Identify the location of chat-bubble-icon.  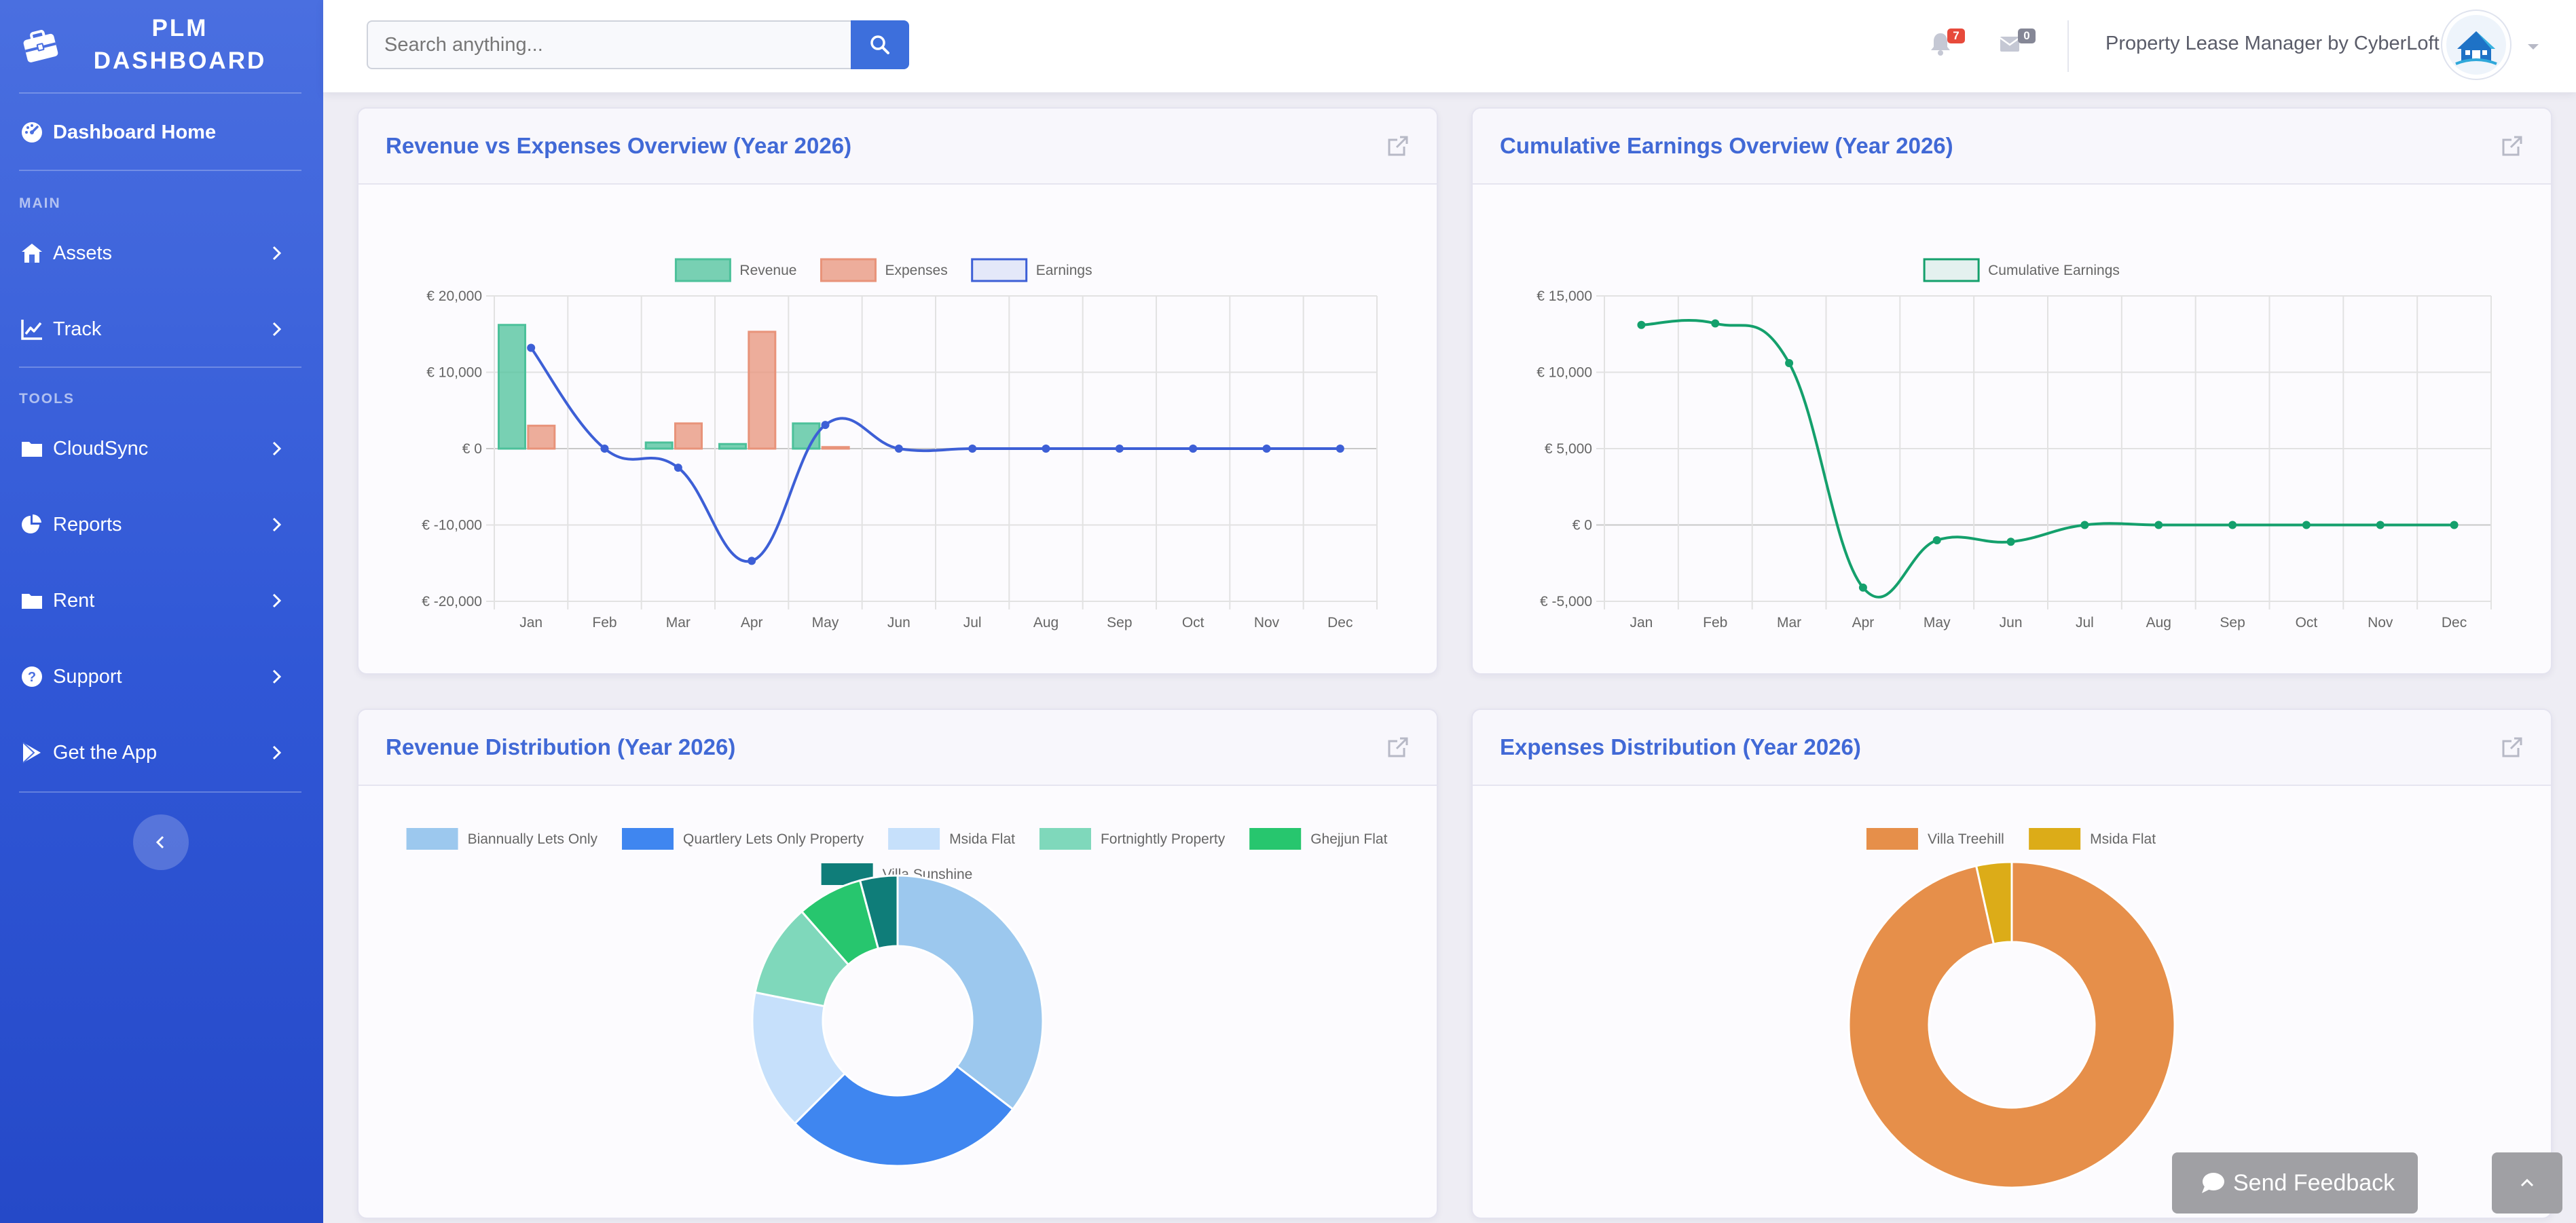
(2213, 1183).